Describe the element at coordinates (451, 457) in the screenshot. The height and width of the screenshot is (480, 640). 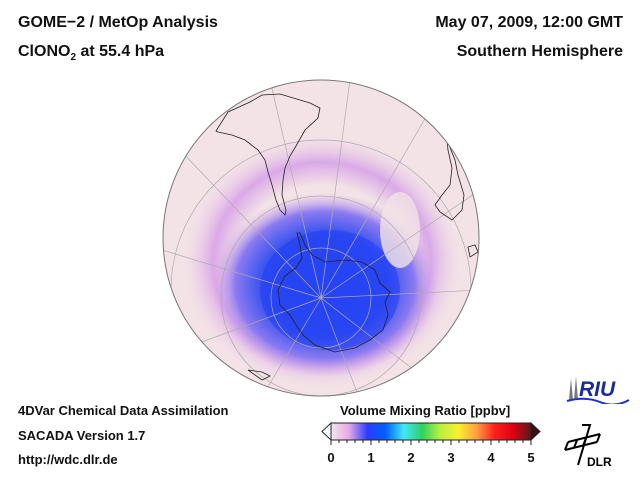
I see `colorbar-tick-label: 3` at that location.